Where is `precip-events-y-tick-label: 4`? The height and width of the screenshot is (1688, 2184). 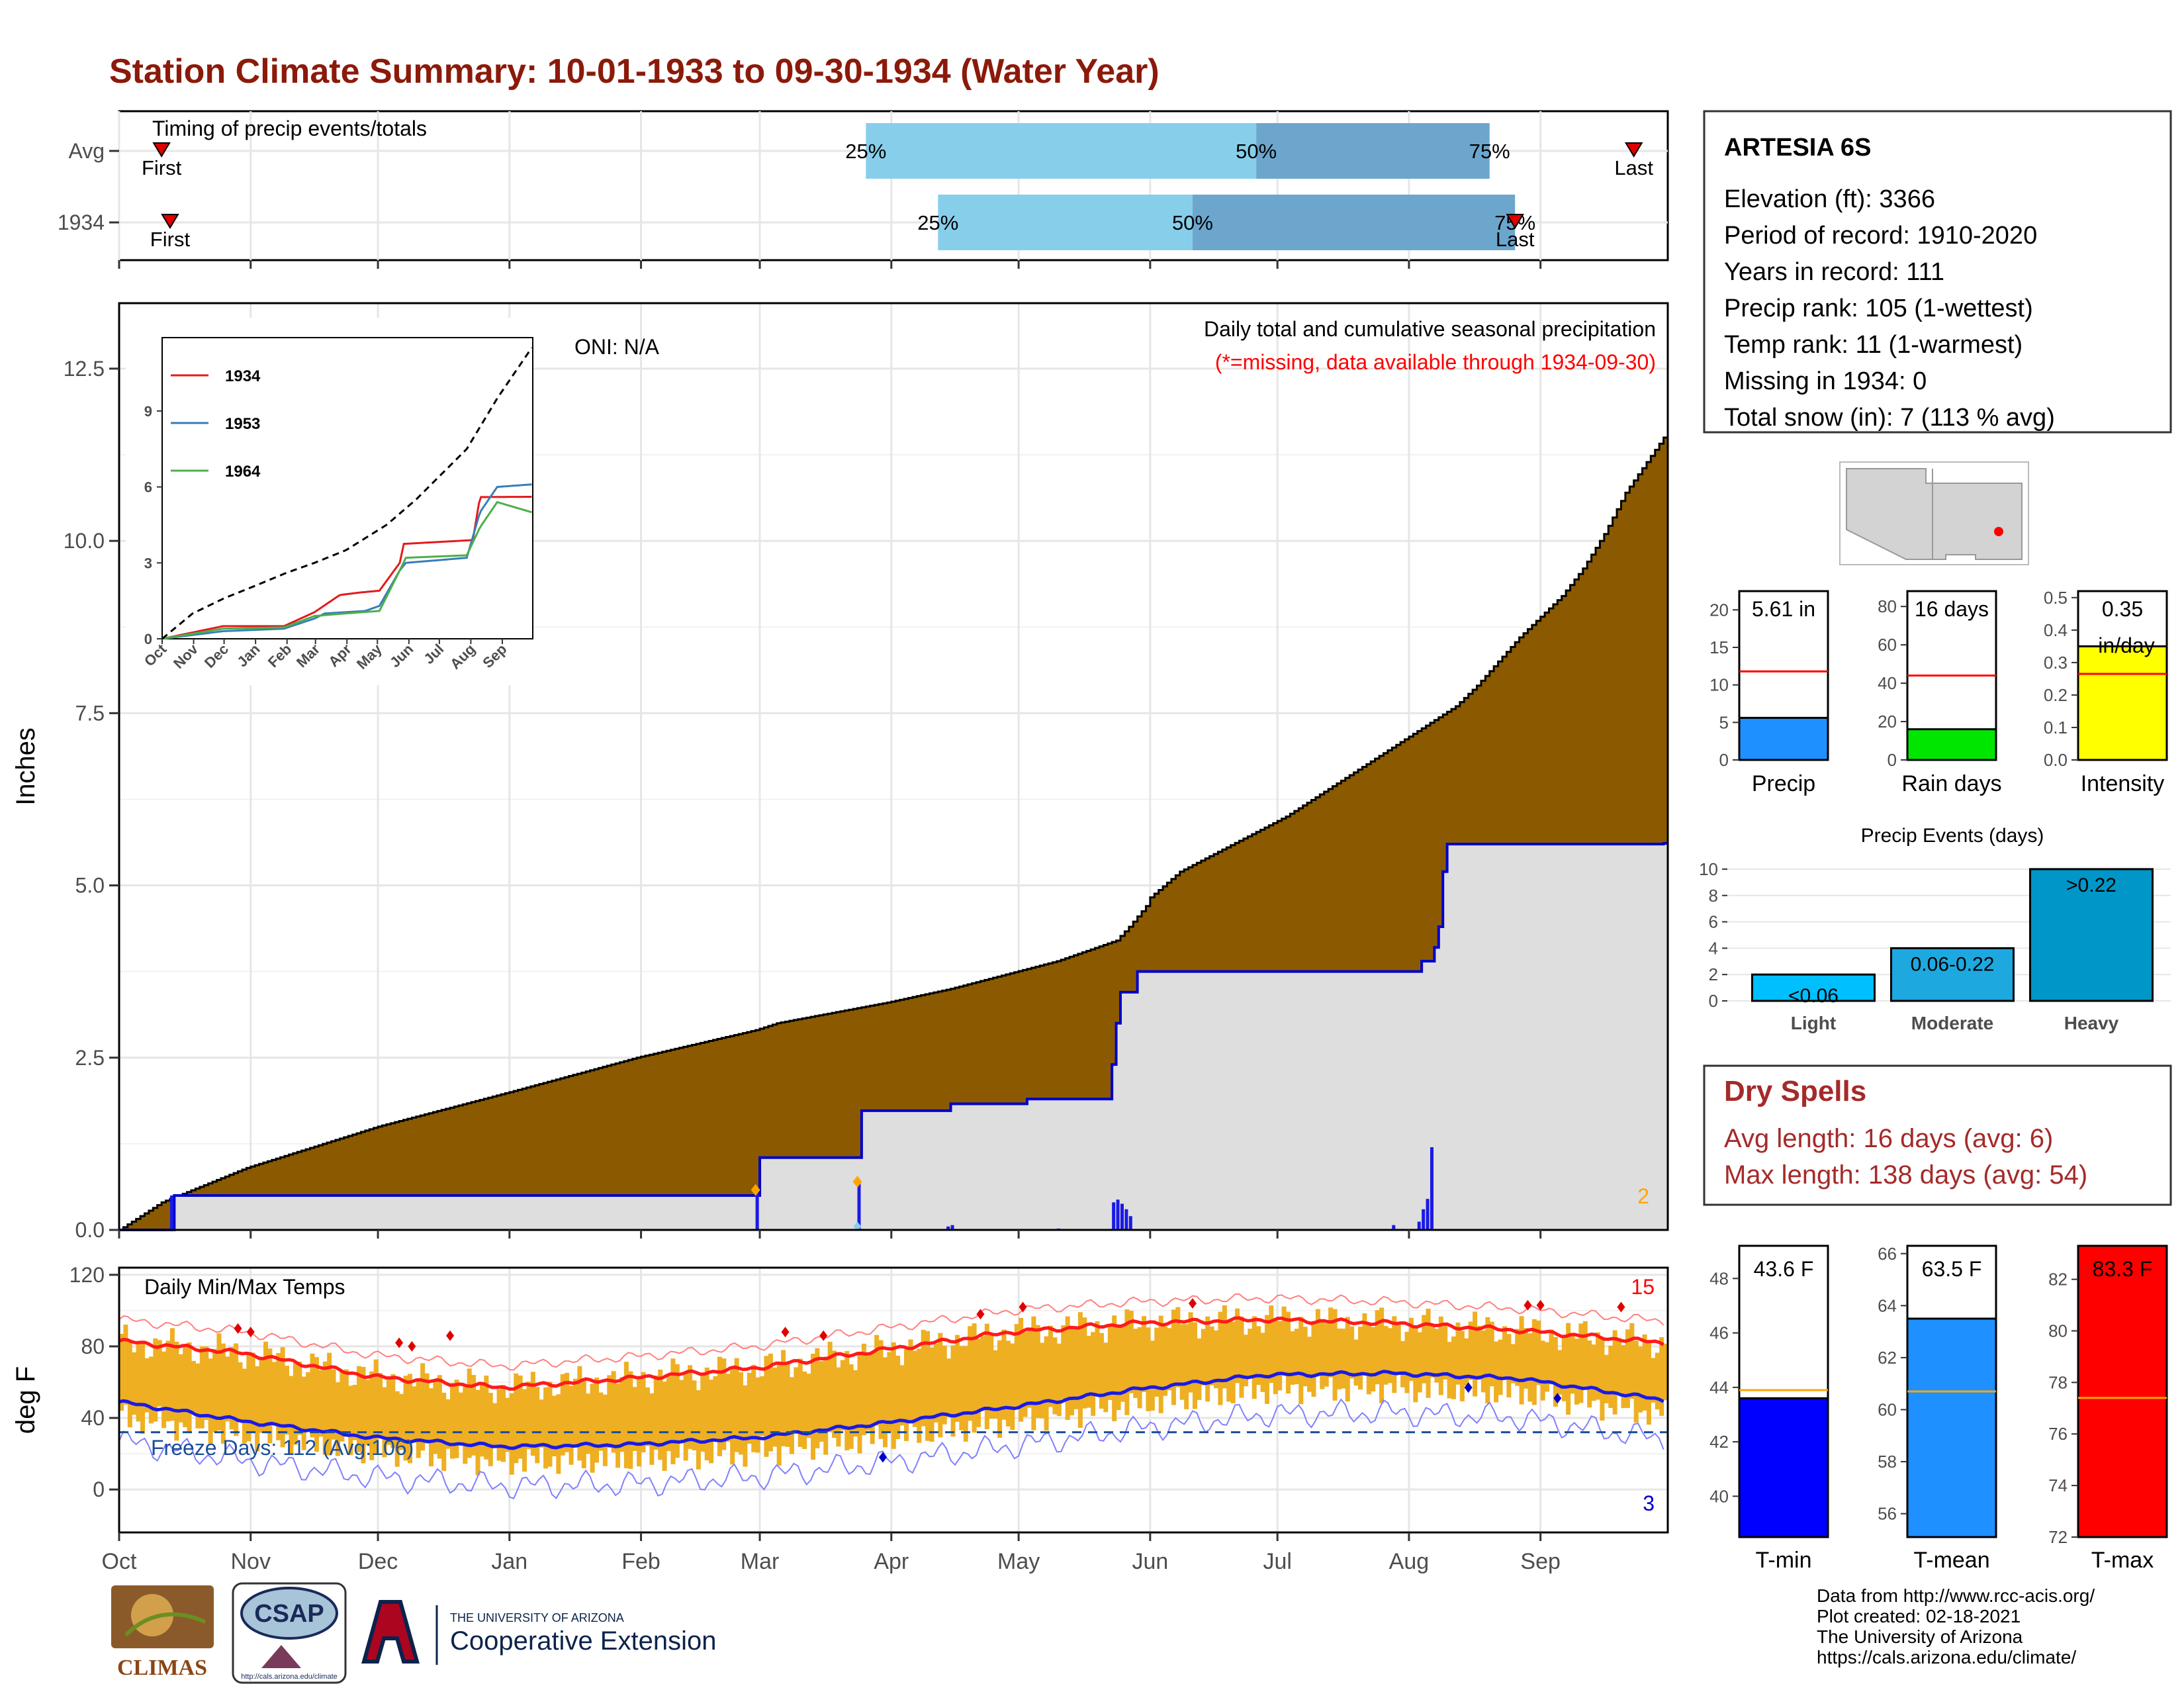 precip-events-y-tick-label: 4 is located at coordinates (1713, 948).